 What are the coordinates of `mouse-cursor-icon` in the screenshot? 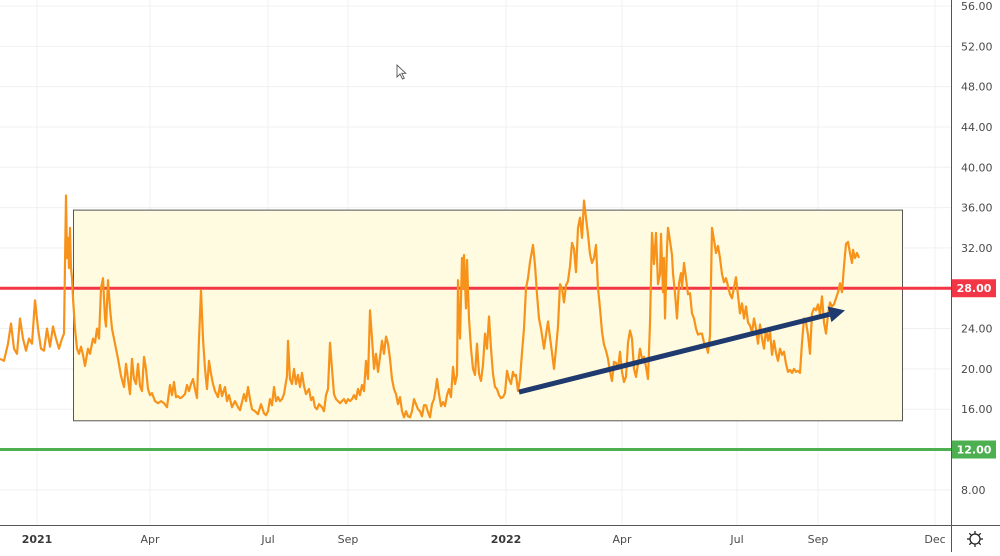 It's located at (401, 71).